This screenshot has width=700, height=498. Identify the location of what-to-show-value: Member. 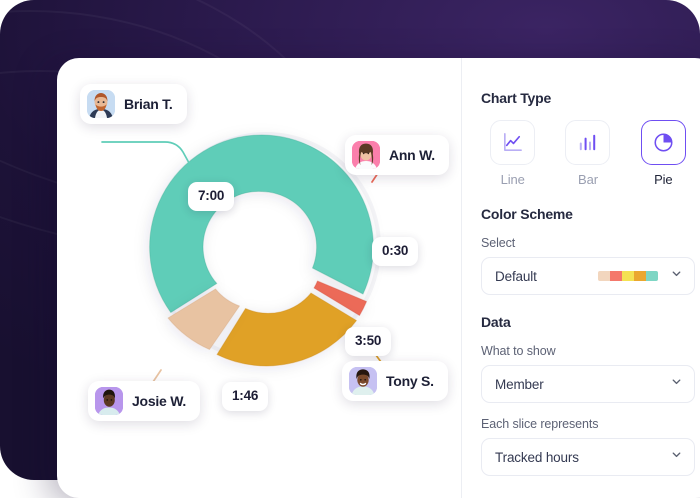
(519, 384).